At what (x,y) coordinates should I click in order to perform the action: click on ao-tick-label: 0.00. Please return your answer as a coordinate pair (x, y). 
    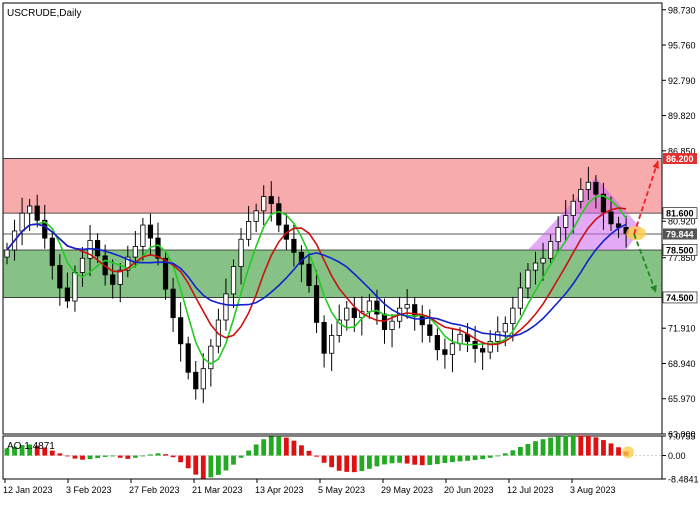
    Looking at the image, I should click on (677, 456).